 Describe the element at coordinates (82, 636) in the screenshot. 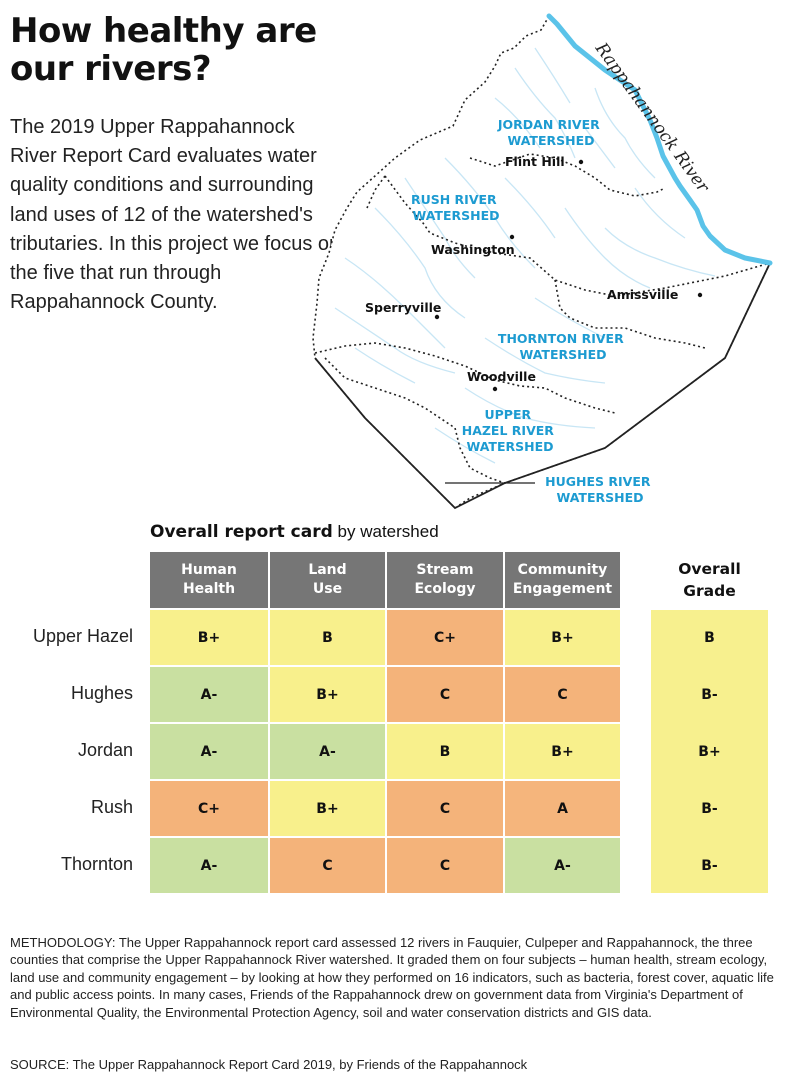

I see `row-label-upper-hazel: Upper Hazel` at that location.